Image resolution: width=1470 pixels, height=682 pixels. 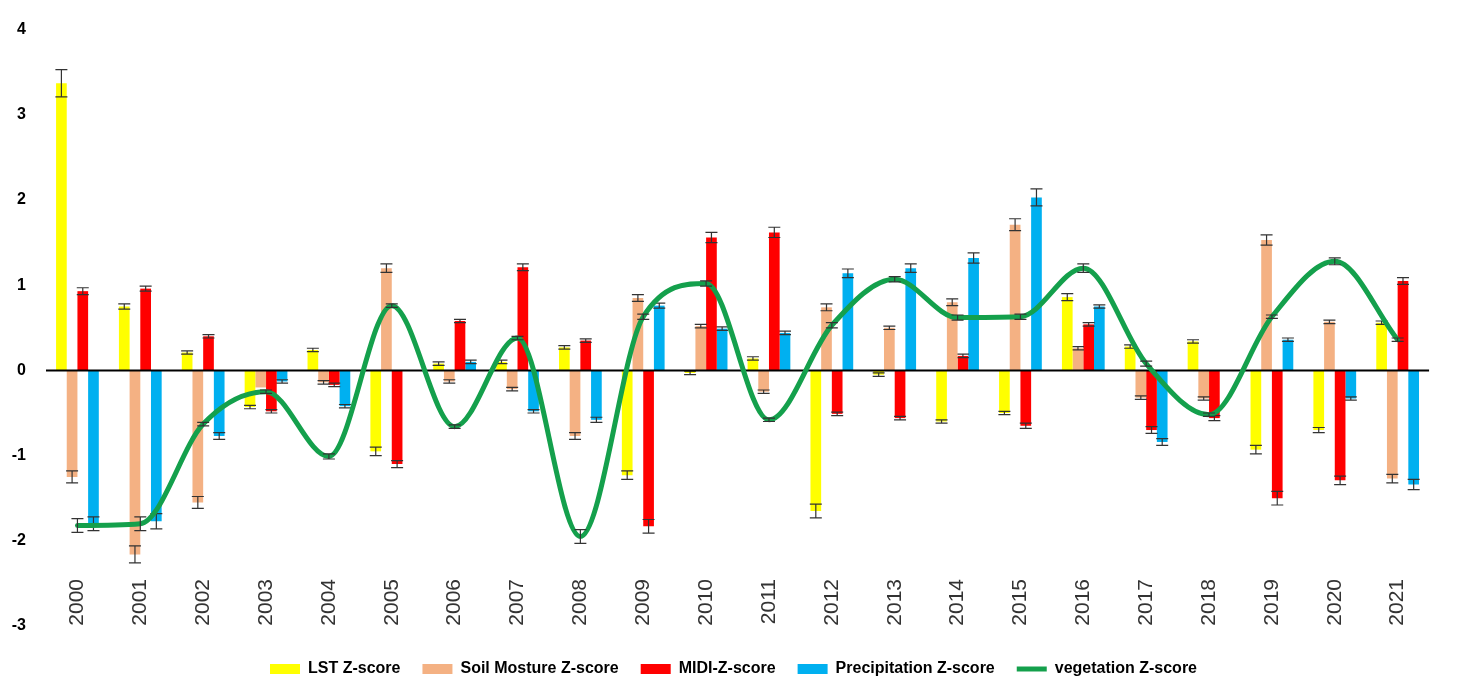 What do you see at coordinates (354, 668) in the screenshot?
I see `legend-label: LST Z-score` at bounding box center [354, 668].